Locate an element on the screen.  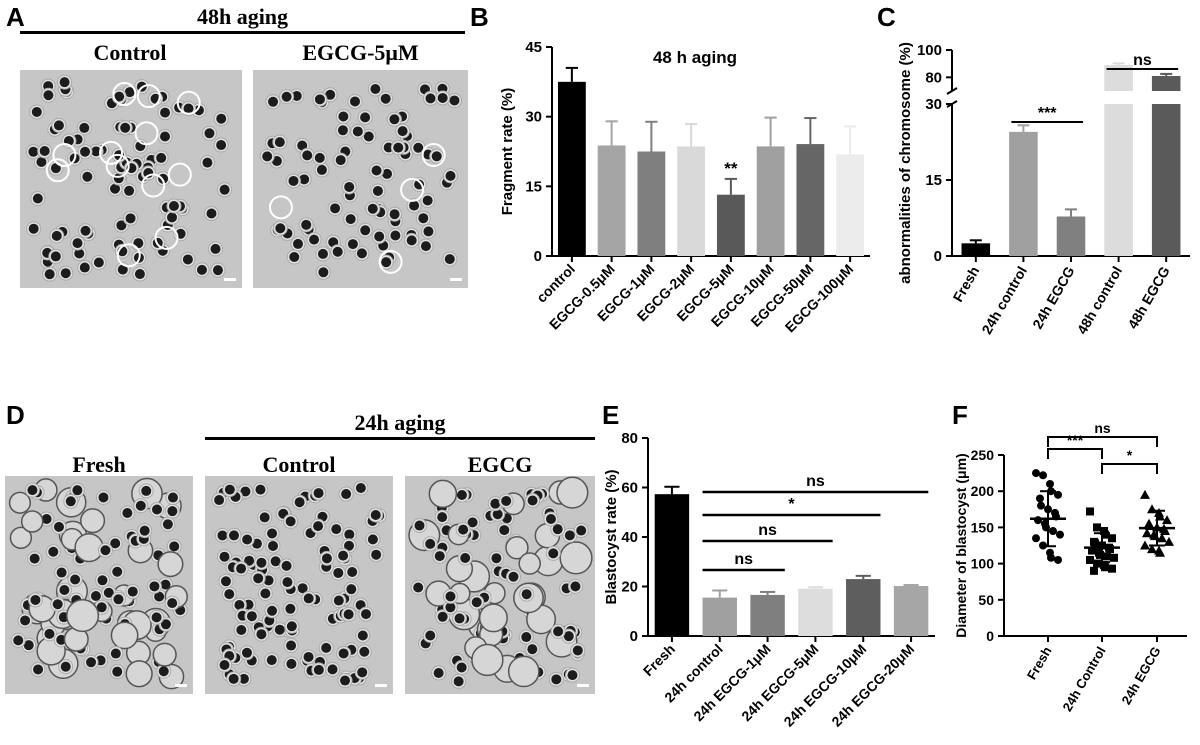
bar-24h-egcg-1-m is located at coordinates (767, 615).